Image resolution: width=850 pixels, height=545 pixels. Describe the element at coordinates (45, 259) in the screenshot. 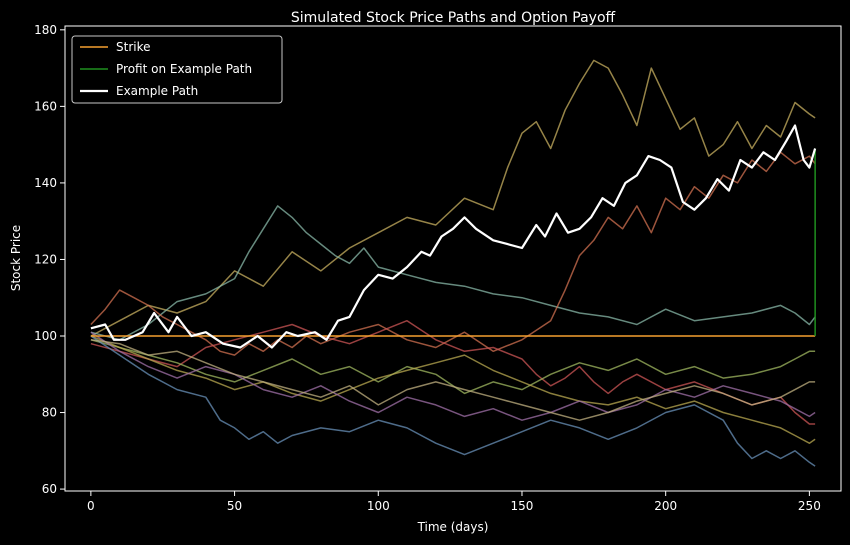

I see `y-tick-label: 120` at that location.